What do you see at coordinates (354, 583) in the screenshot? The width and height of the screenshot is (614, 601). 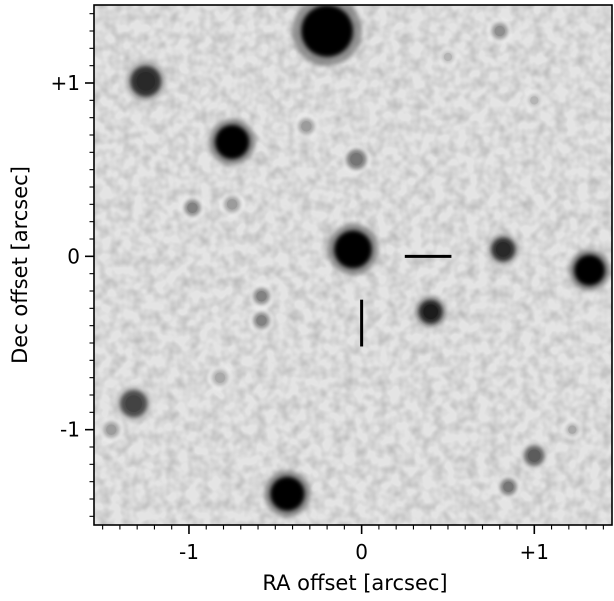 I see `x-axis-label: RA offset [arcsec]` at bounding box center [354, 583].